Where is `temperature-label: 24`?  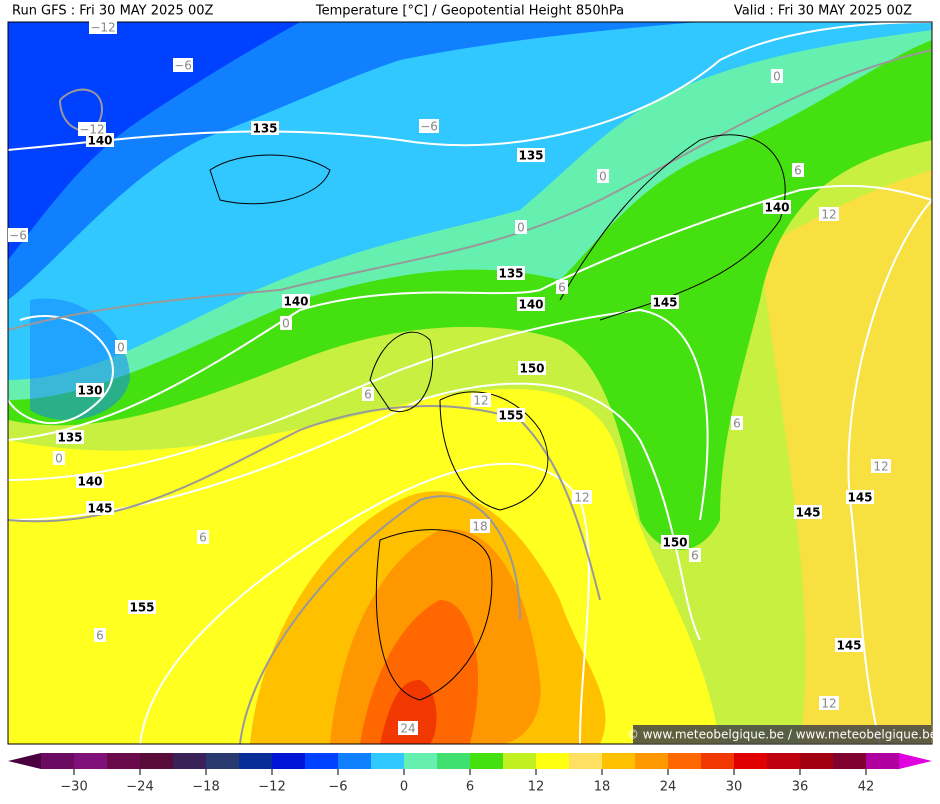
temperature-label: 24 is located at coordinates (407, 729).